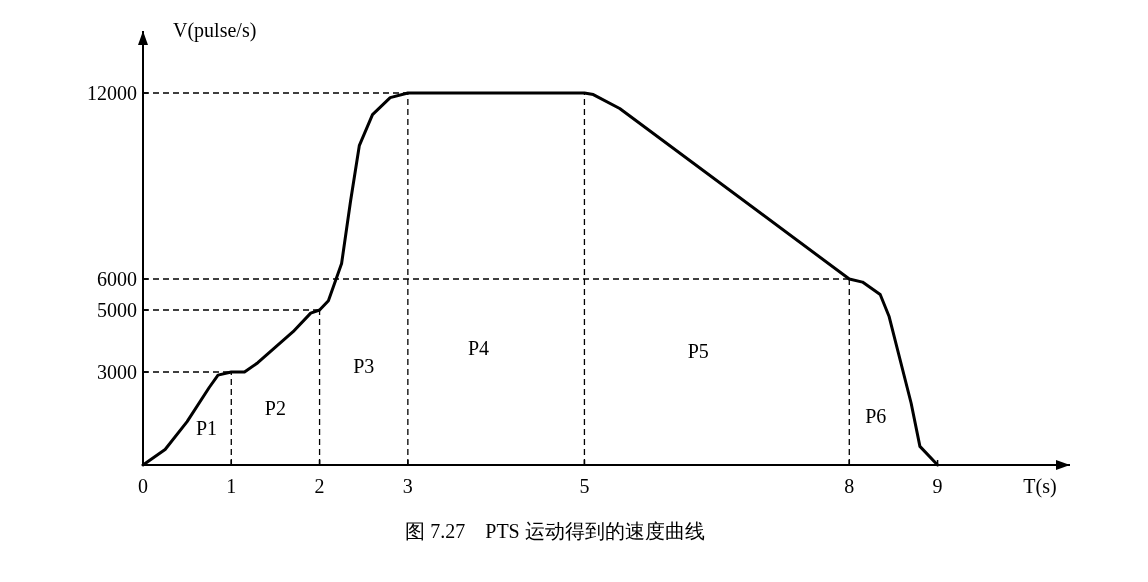 The height and width of the screenshot is (582, 1148). Describe the element at coordinates (937, 486) in the screenshot. I see `x-tick-label: 9` at that location.